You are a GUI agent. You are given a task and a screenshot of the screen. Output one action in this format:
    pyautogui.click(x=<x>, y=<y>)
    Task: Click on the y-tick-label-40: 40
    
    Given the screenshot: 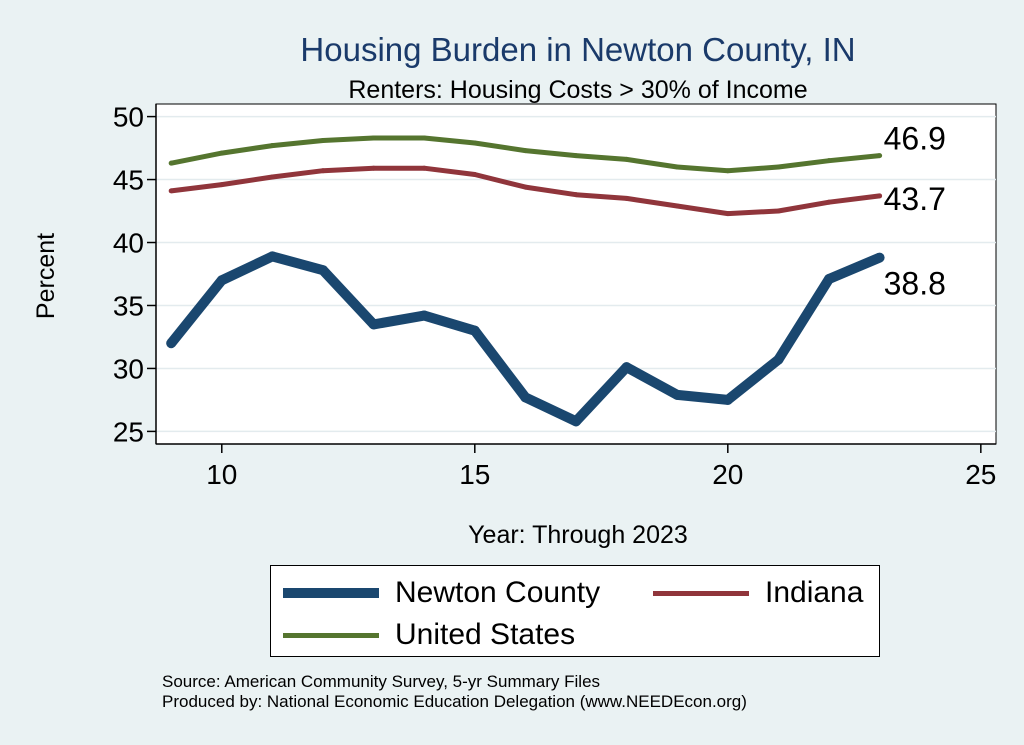 What is the action you would take?
    pyautogui.click(x=128, y=243)
    